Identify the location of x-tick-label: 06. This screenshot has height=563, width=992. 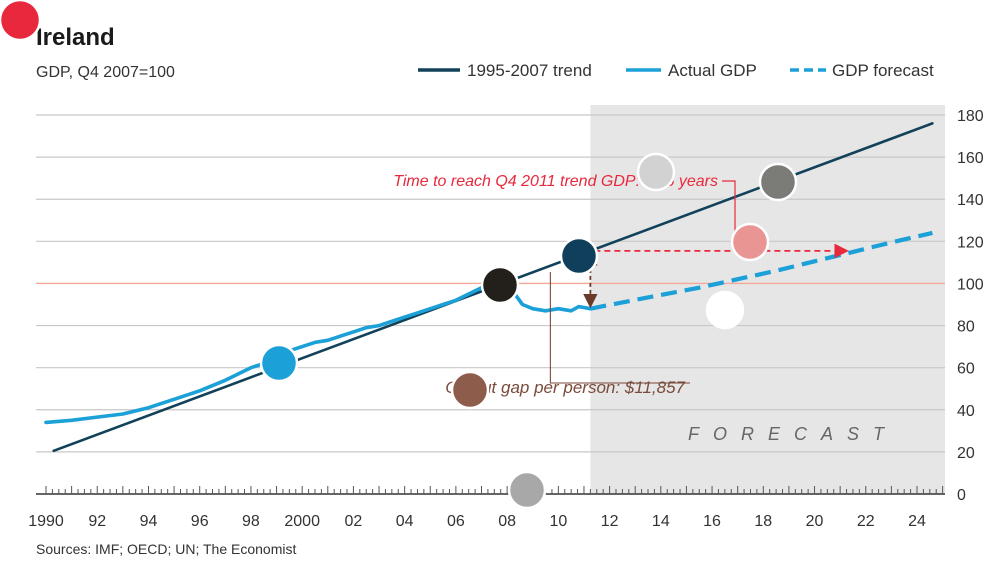
(456, 521).